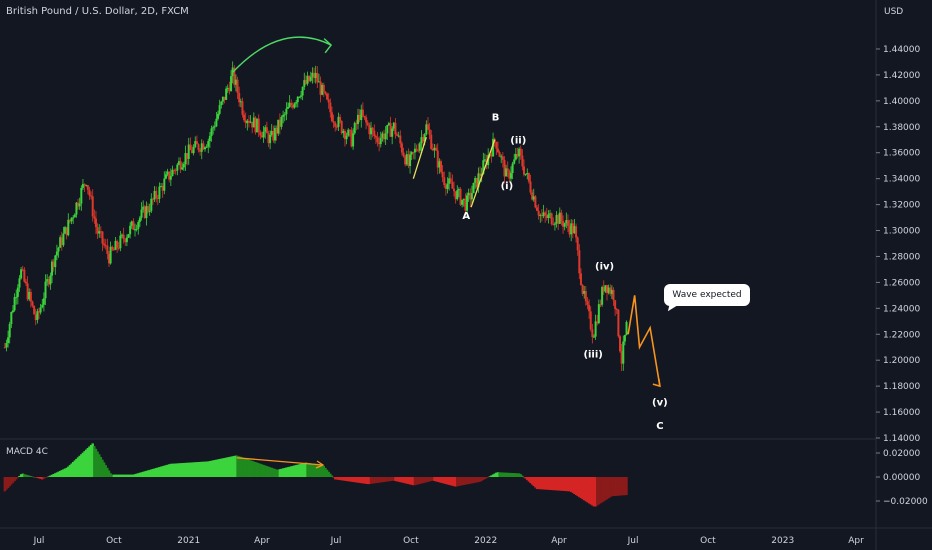  Describe the element at coordinates (27, 452) in the screenshot. I see `macd-label: MACD 4C` at that location.